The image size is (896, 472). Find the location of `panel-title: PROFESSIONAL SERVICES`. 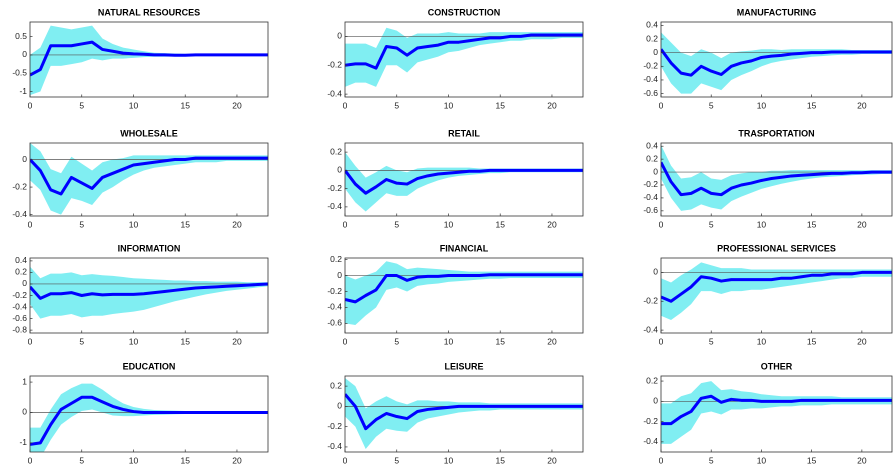

panel-title: PROFESSIONAL SERVICES is located at coordinates (776, 248).